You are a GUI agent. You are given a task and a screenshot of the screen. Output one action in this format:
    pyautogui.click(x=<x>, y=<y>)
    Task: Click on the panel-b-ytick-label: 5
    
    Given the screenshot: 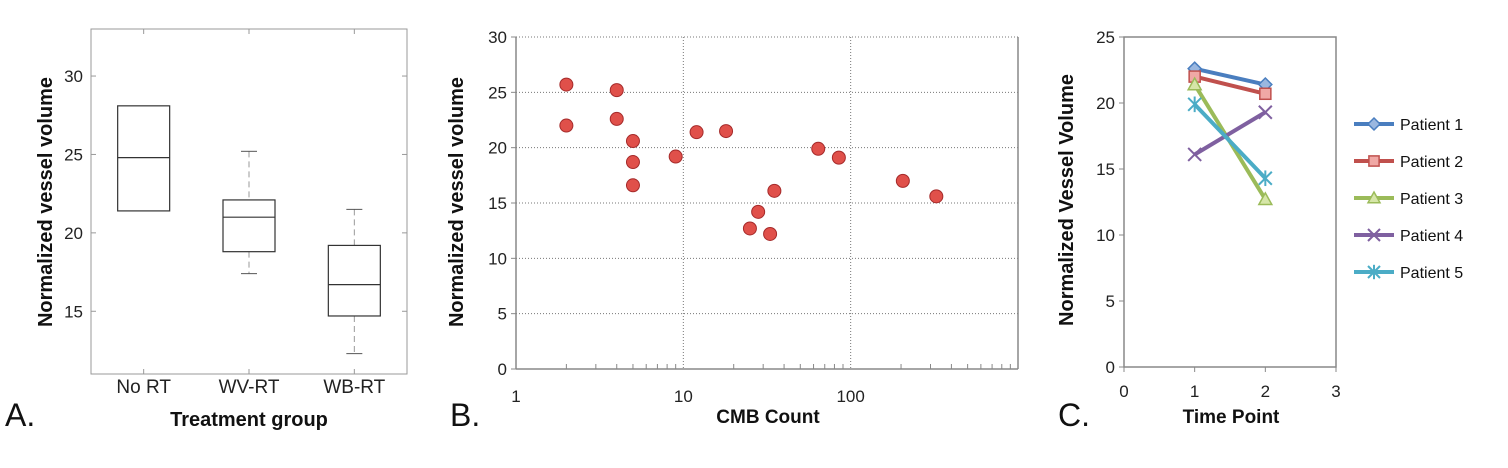 What is the action you would take?
    pyautogui.click(x=502, y=314)
    